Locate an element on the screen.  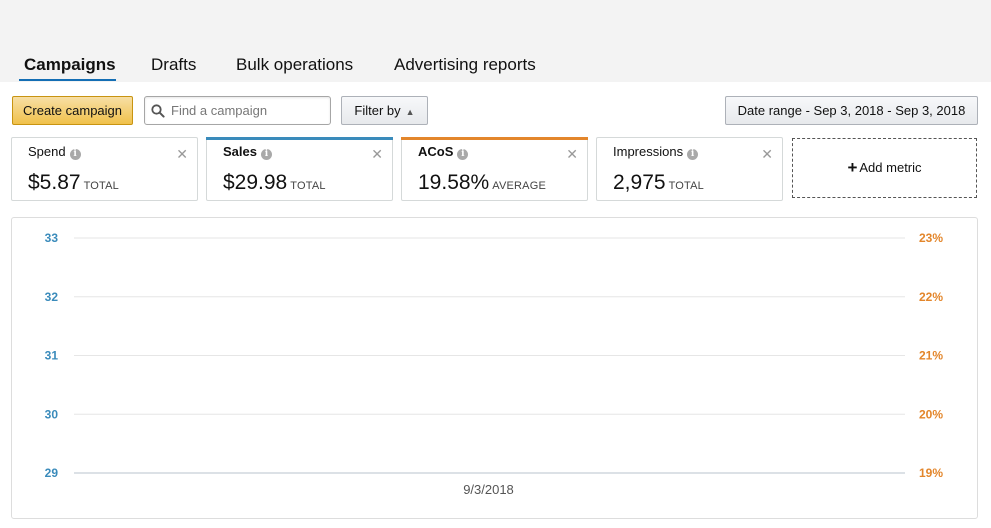
add-metric-button: + Add metric is located at coordinates (884, 168).